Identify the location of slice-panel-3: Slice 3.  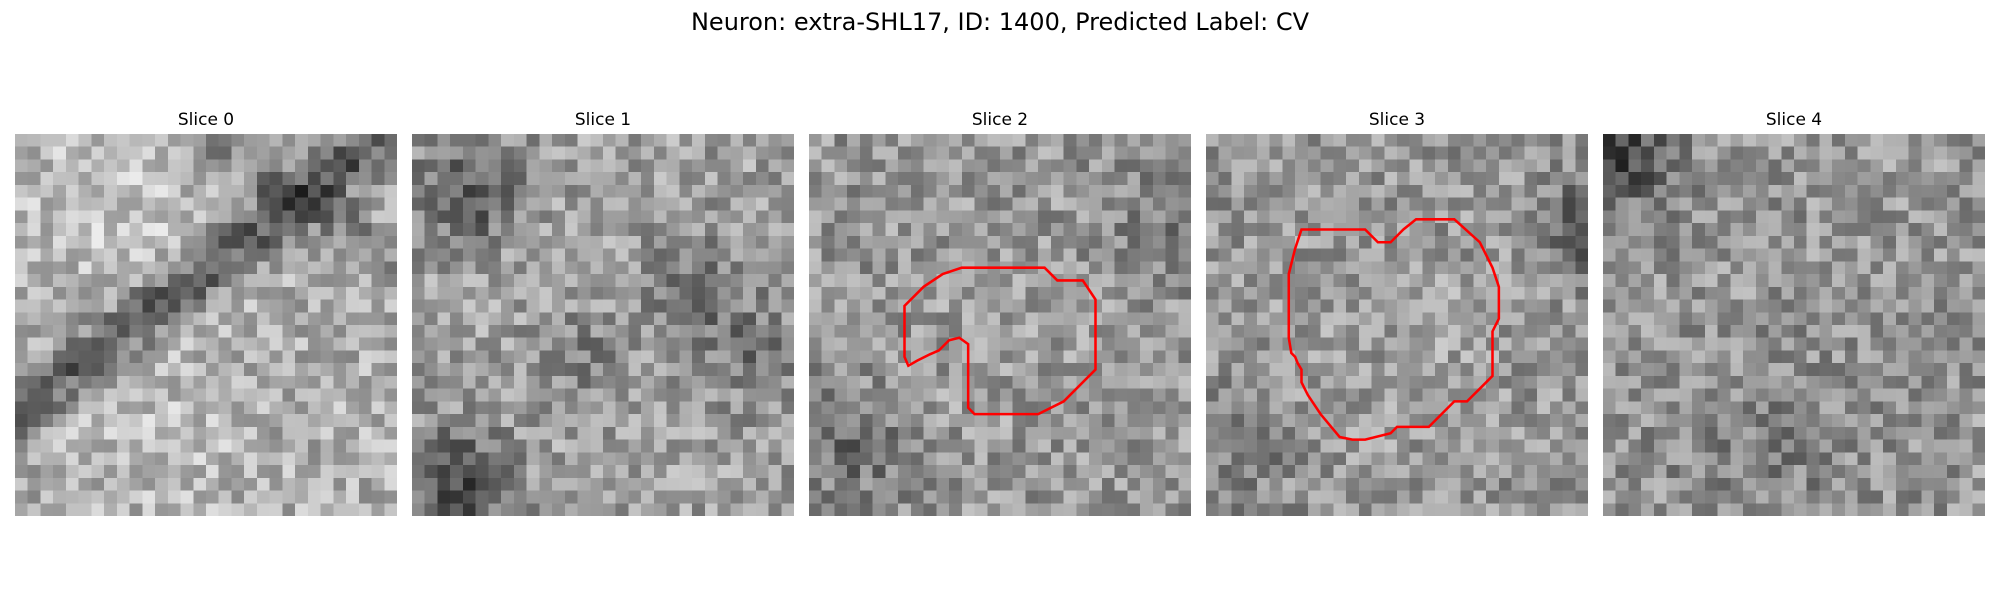
(1397, 312).